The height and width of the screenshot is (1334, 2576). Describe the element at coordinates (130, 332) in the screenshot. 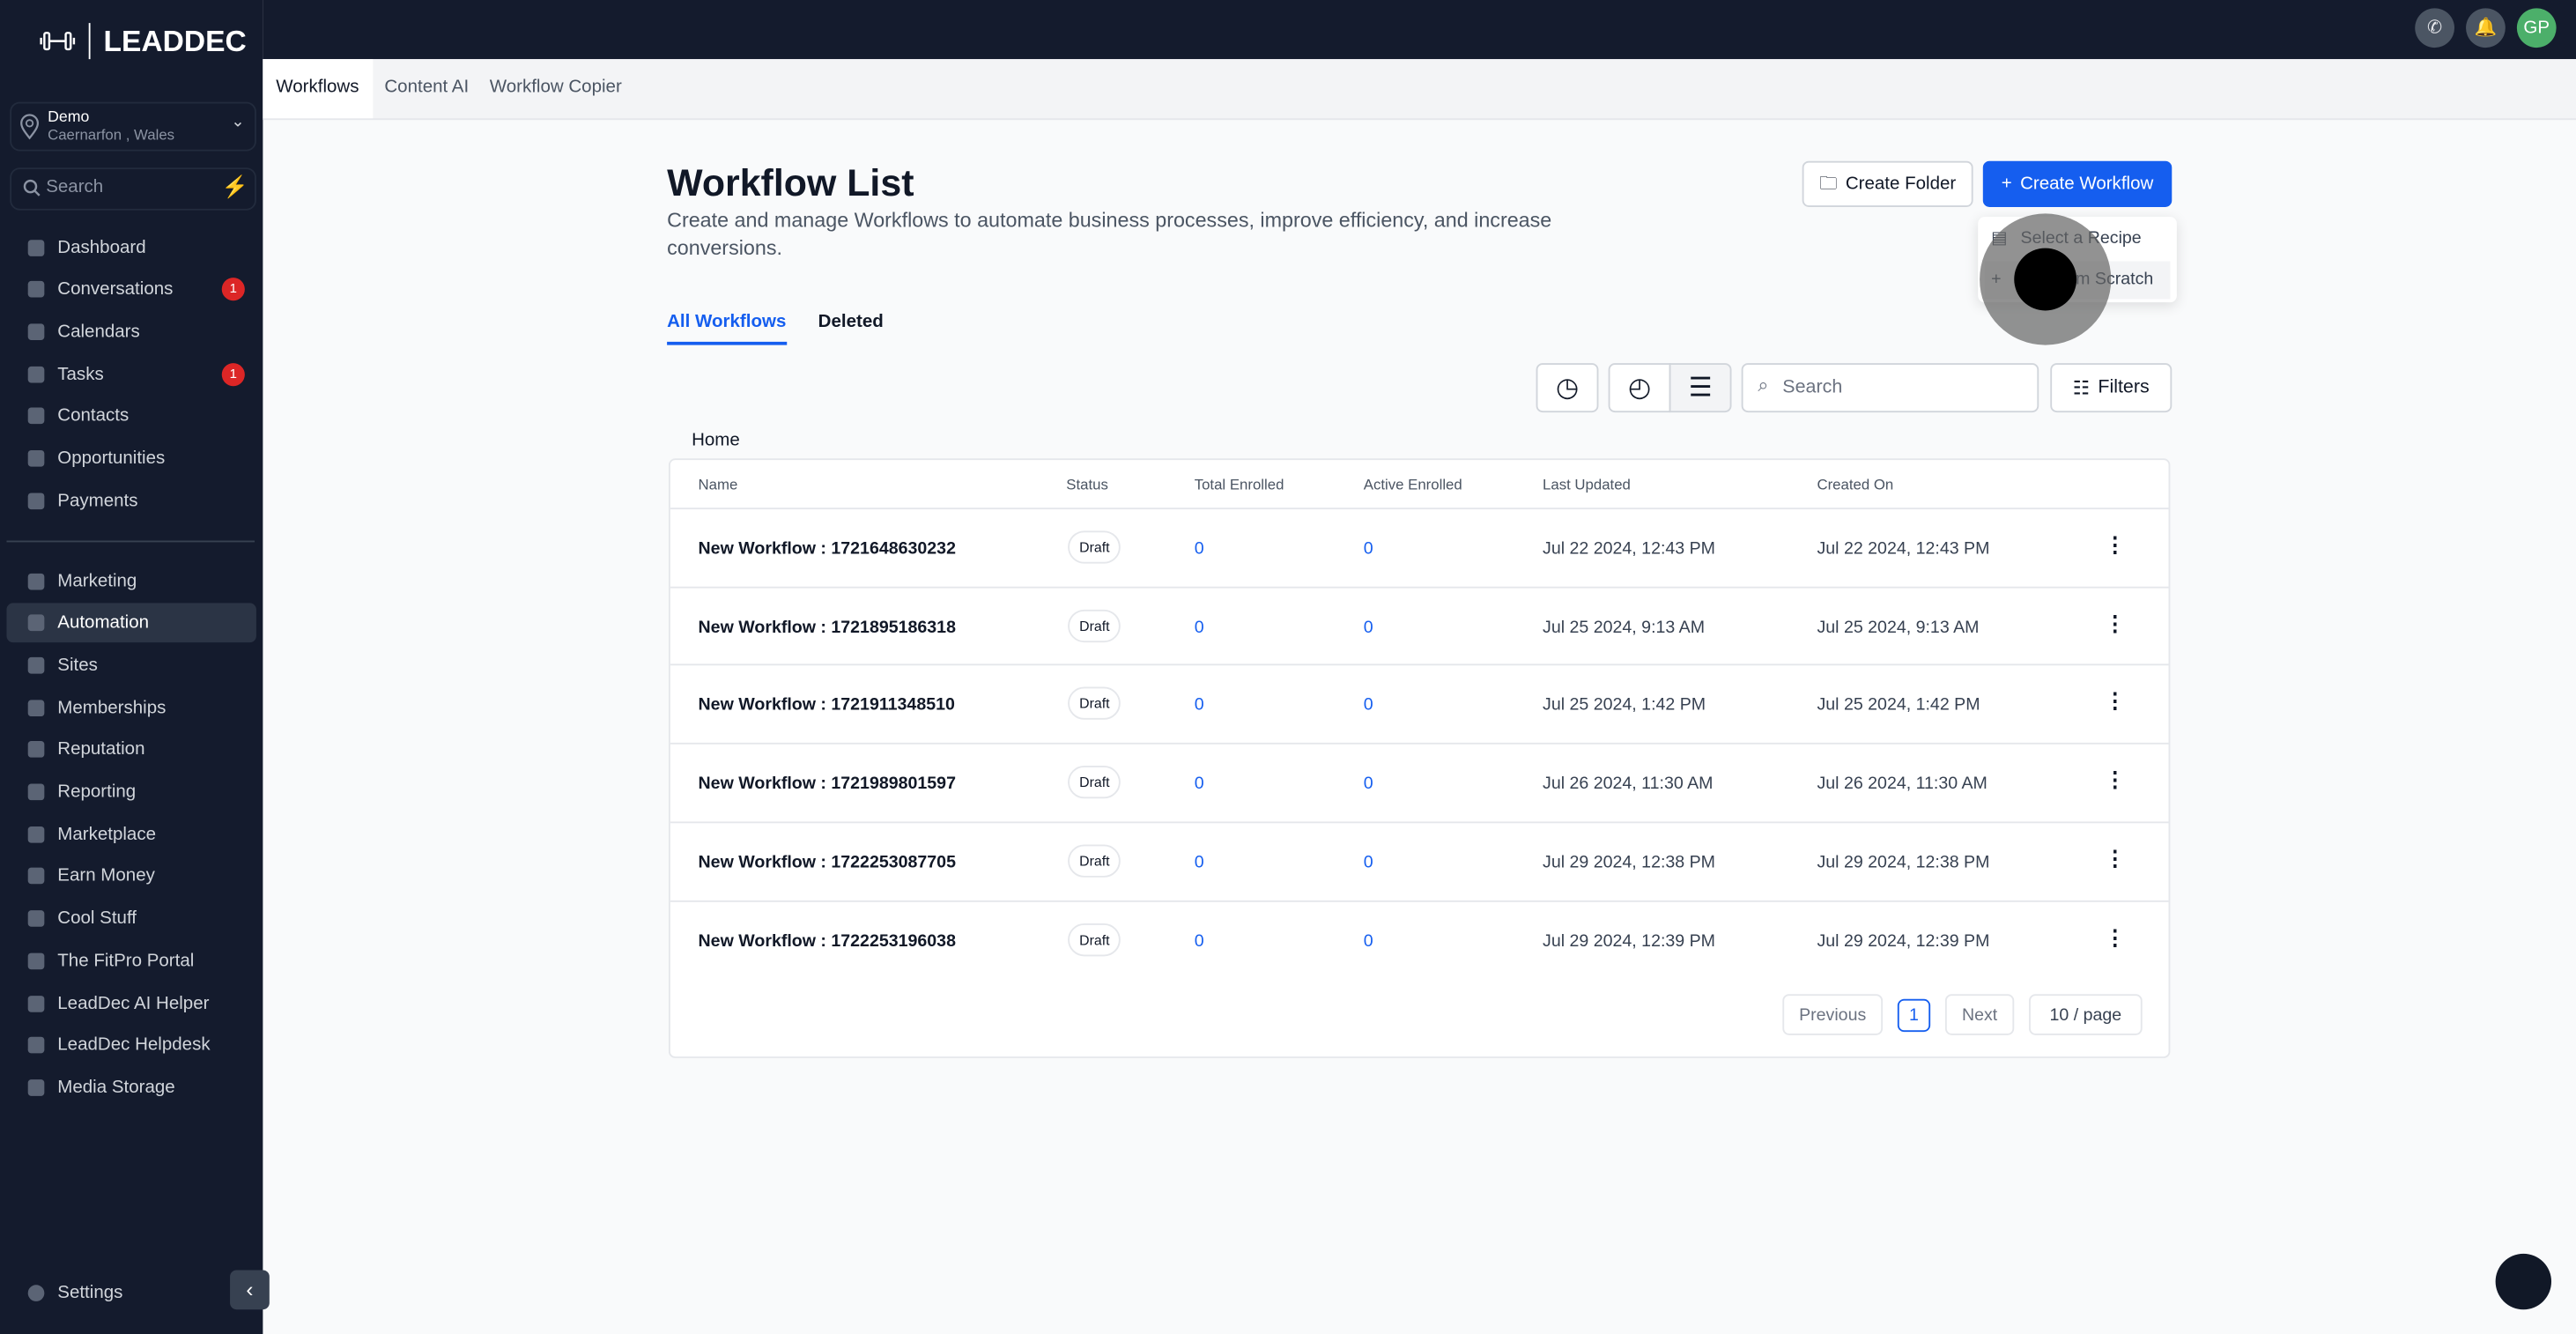

I see `sidebar-item-calendars: Calendars` at that location.